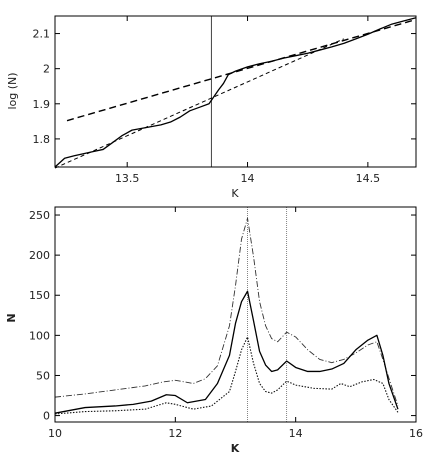  Describe the element at coordinates (416, 433) in the screenshot. I see `bottom-x-tick-label: 16` at that location.